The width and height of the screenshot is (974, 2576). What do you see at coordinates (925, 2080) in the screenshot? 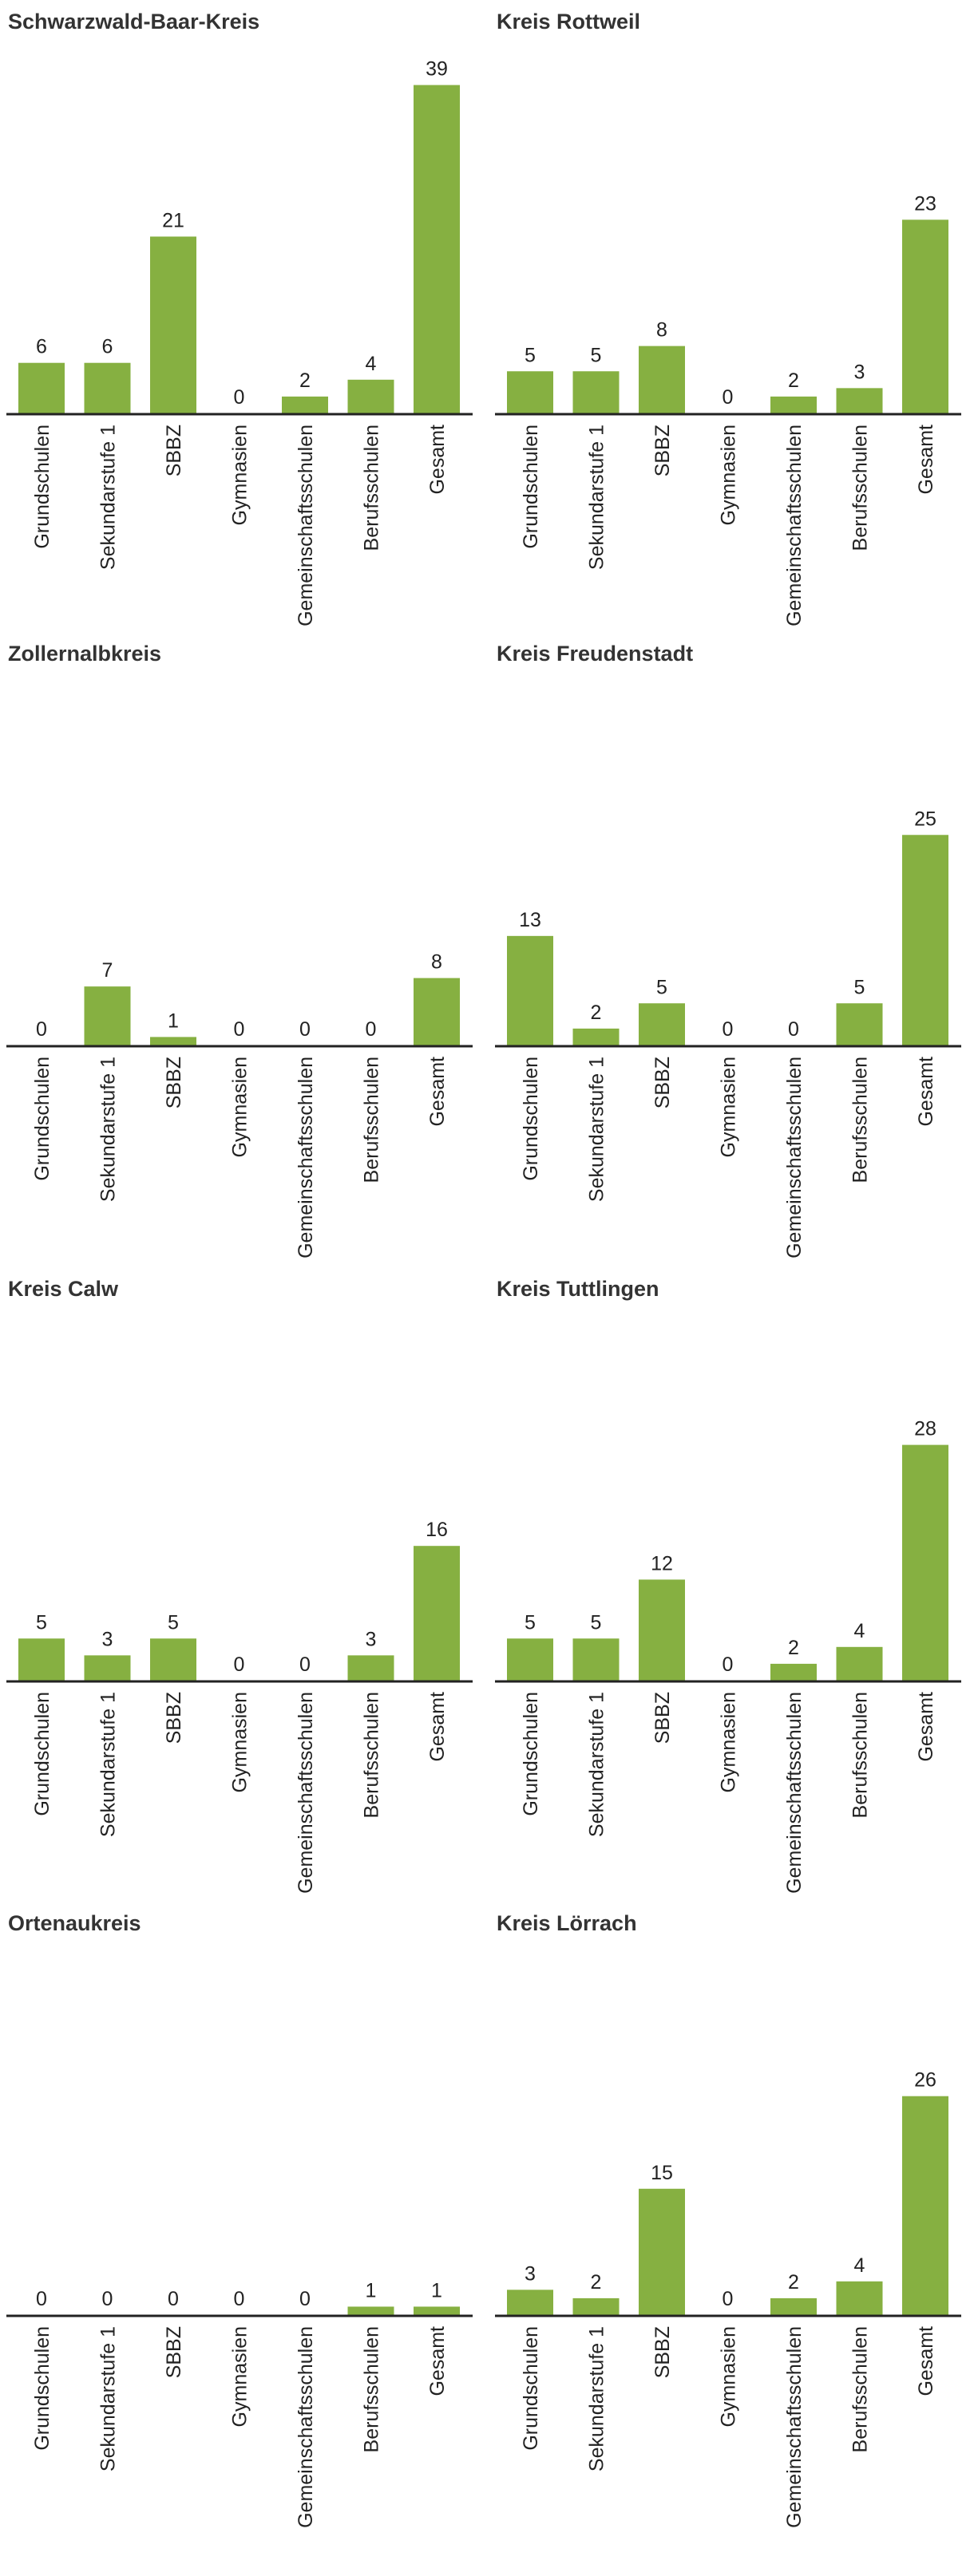
I see `value-label-gesamt: 26` at bounding box center [925, 2080].